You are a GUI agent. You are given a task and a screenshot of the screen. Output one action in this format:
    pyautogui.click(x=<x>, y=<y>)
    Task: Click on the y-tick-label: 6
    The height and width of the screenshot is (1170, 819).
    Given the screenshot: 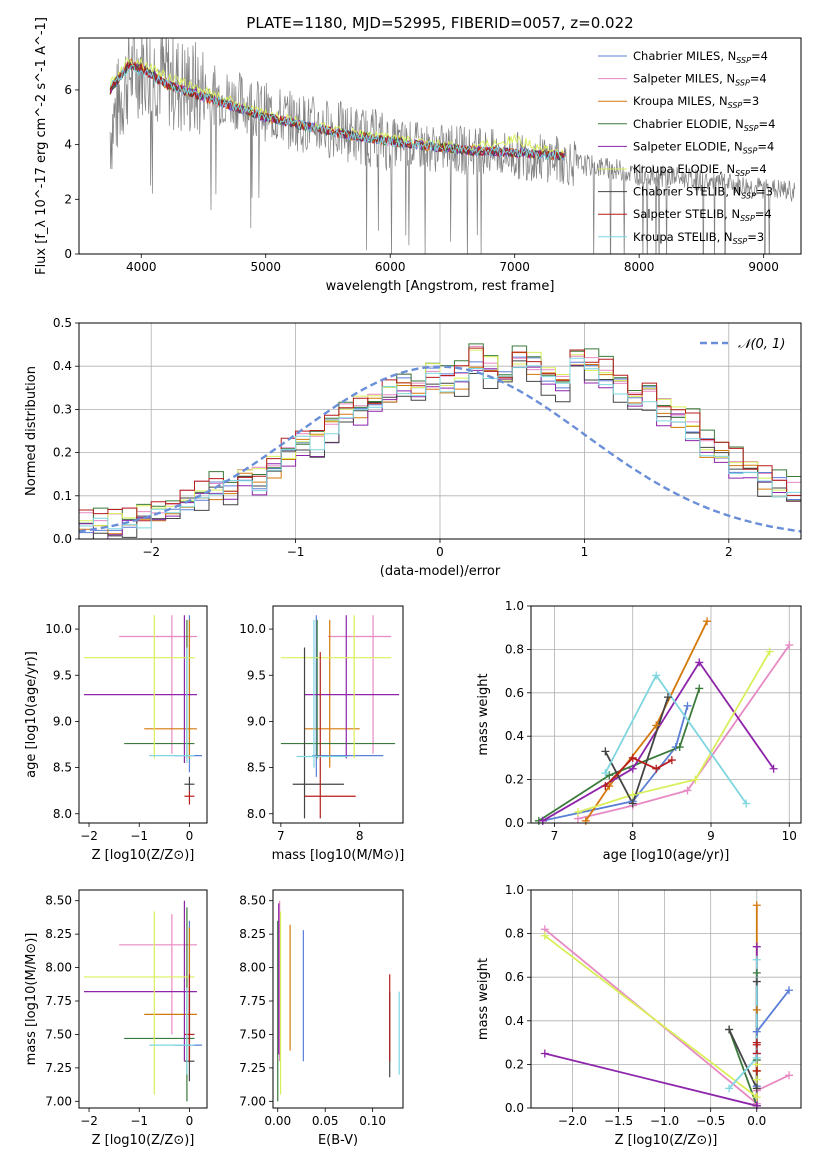 What is the action you would take?
    pyautogui.click(x=68, y=90)
    